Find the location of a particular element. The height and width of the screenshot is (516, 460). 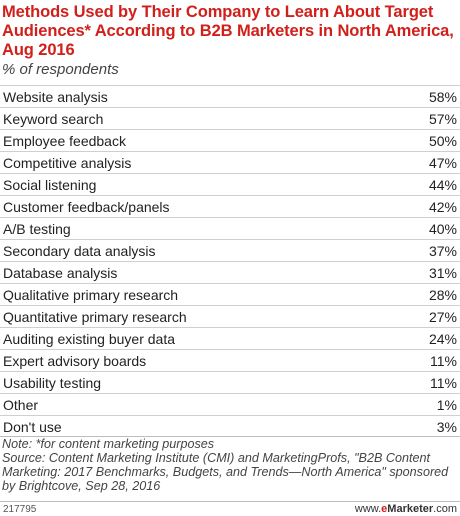

table-row: Expert advisory boards 11% is located at coordinates (230, 360).